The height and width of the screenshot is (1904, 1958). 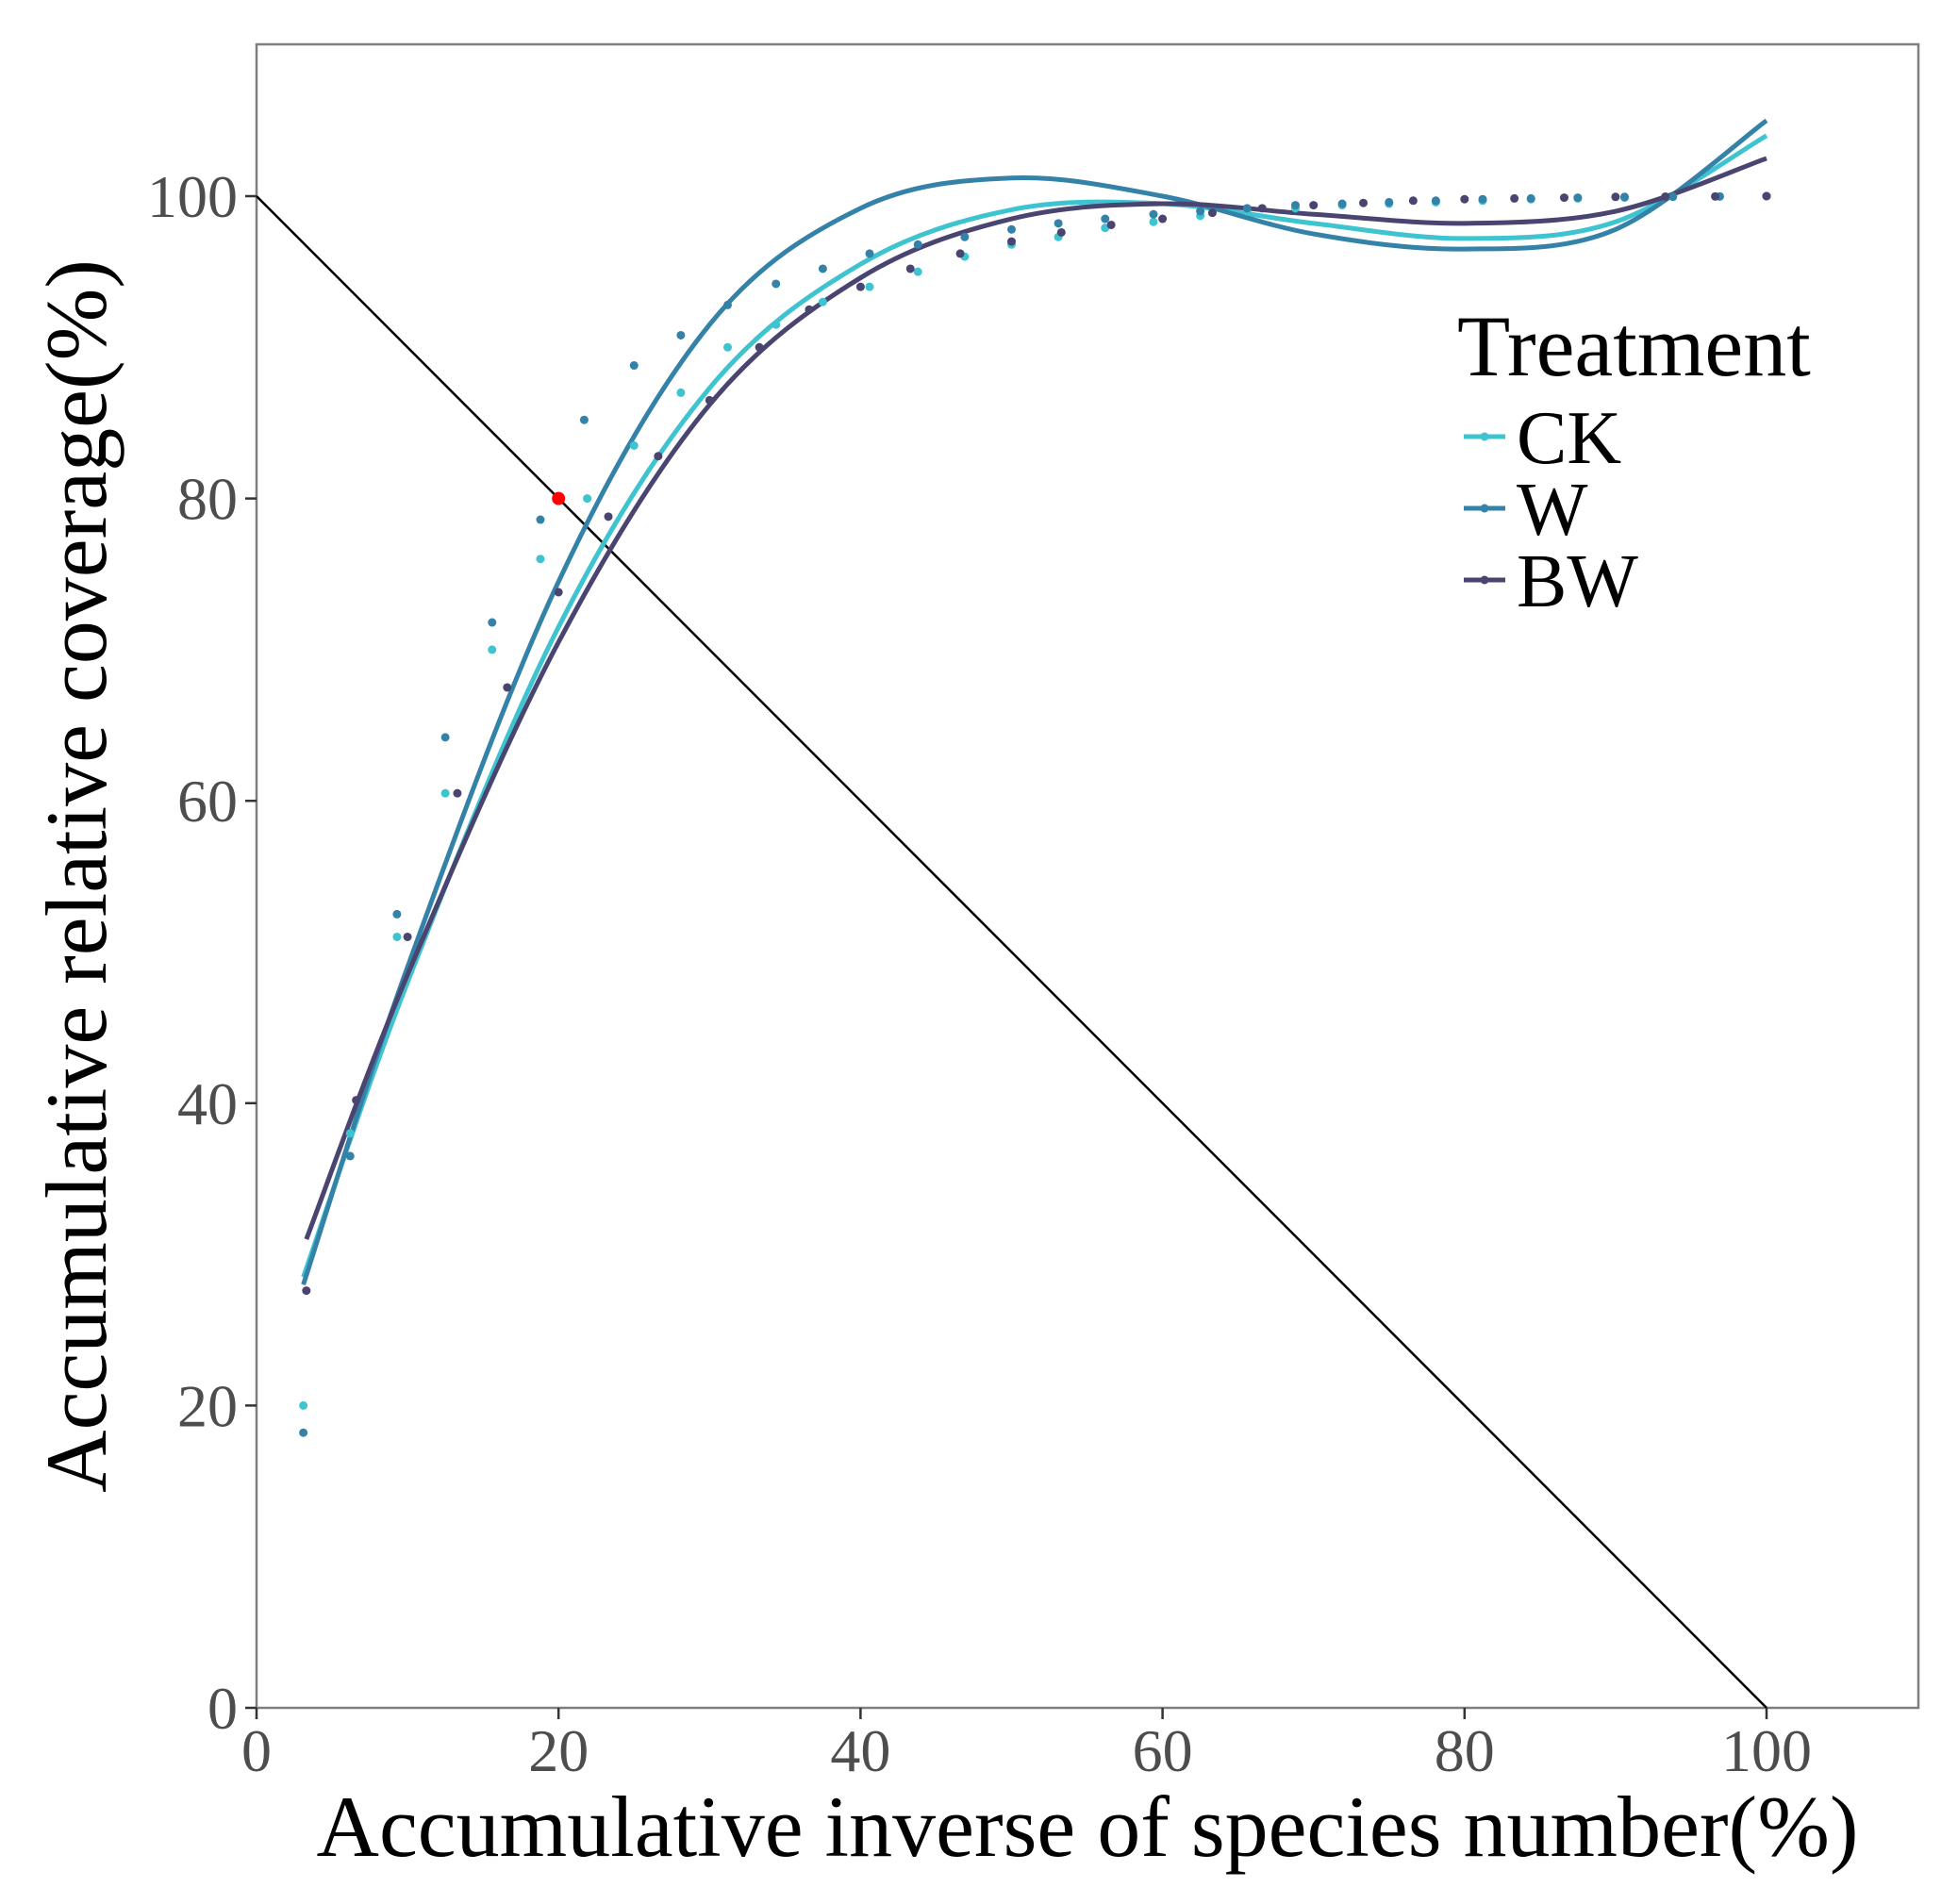 What do you see at coordinates (1484, 436) in the screenshot?
I see `legend-key-point-ck` at bounding box center [1484, 436].